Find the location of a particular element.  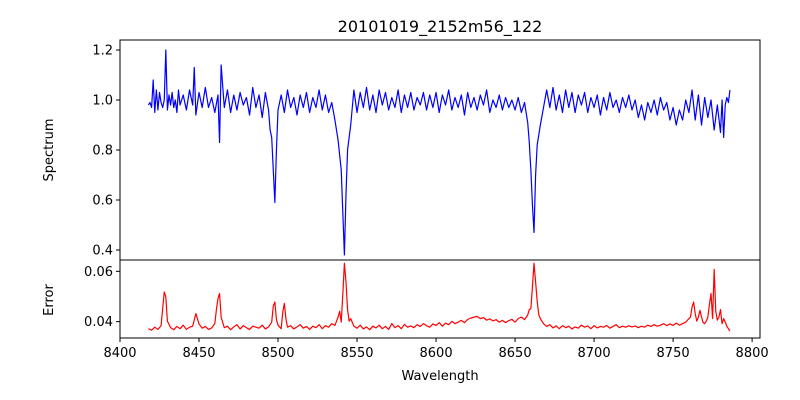

spectrum-y-ticks: 0.4 0.6 0.8 1.0 1.2 is located at coordinates (106, 151).